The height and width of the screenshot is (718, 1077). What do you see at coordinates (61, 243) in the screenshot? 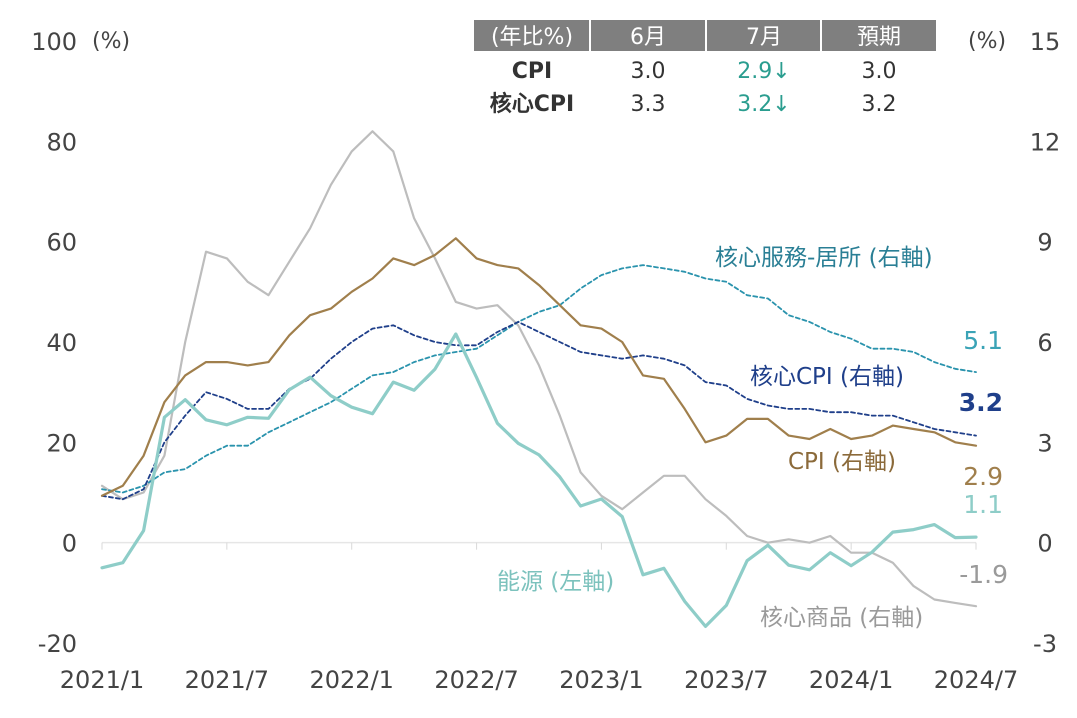
I see `left-tick-label: 60` at bounding box center [61, 243].